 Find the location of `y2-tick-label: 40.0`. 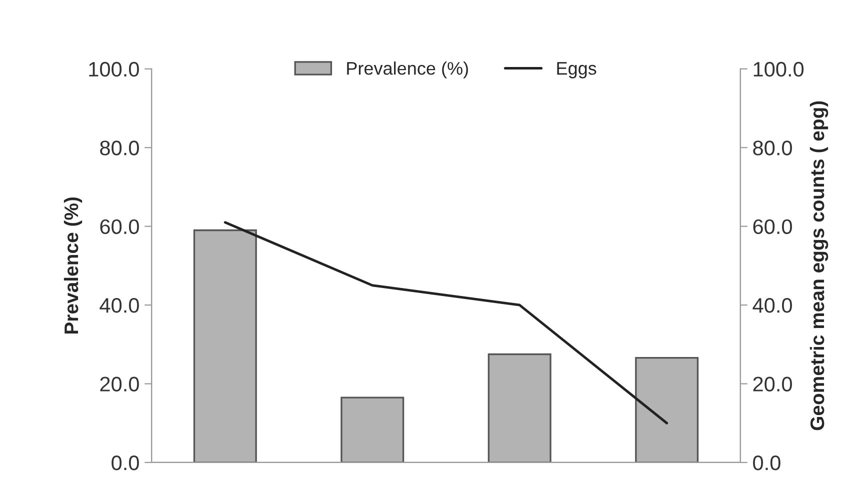

y2-tick-label: 40.0 is located at coordinates (772, 305).